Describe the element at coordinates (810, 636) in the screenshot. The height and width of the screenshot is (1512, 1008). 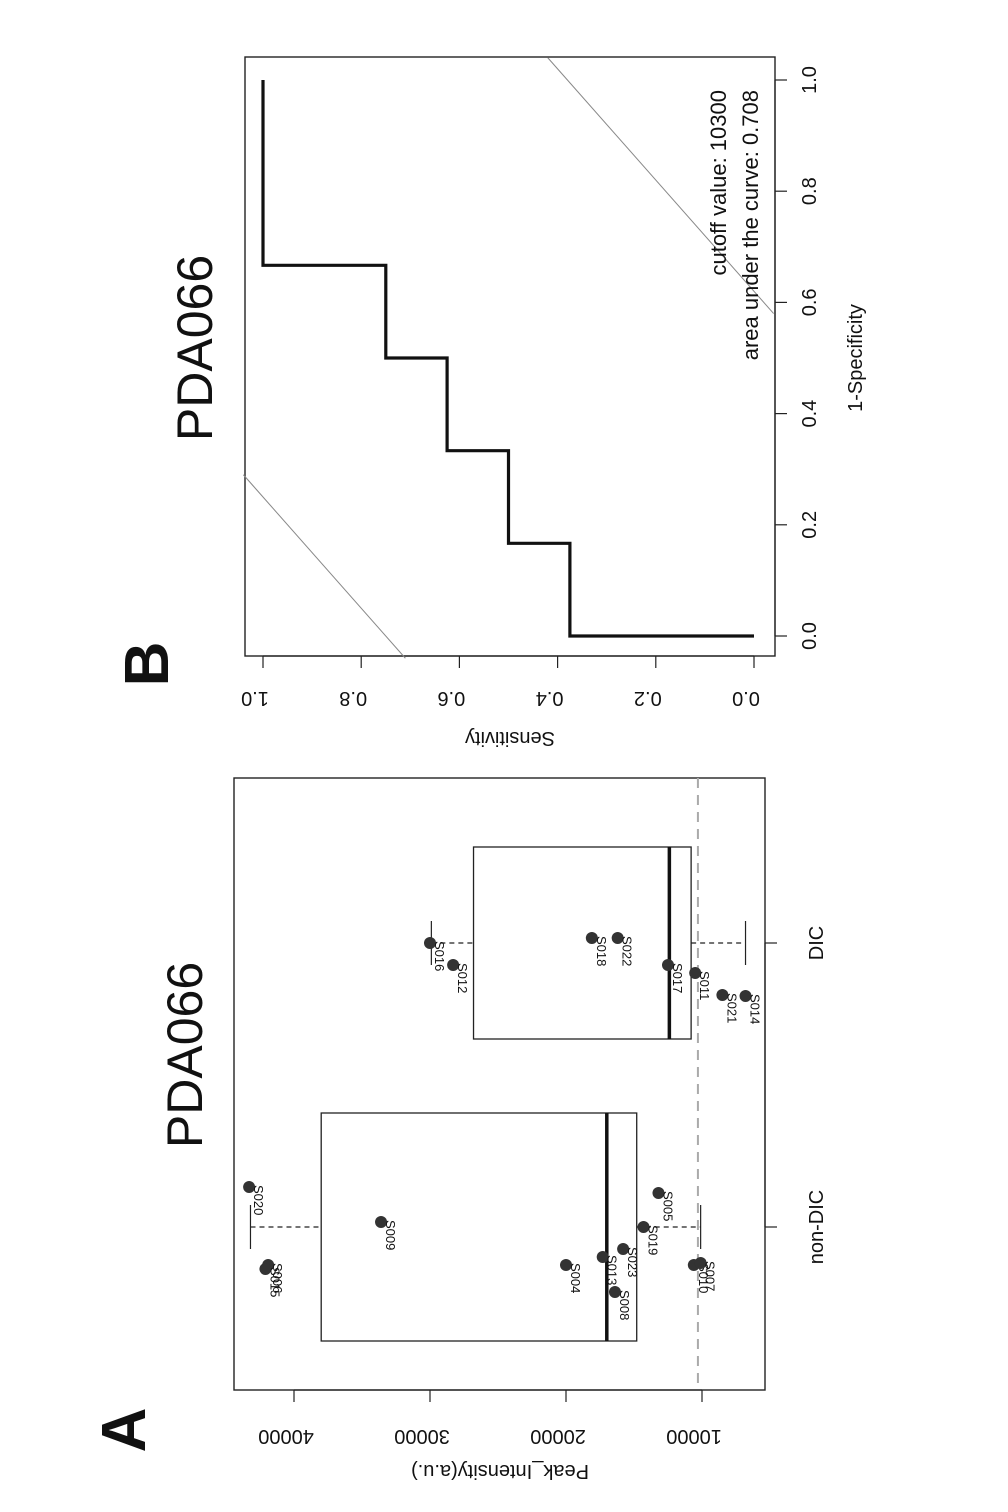
I see `b-x-tick-label: 0.0` at that location.